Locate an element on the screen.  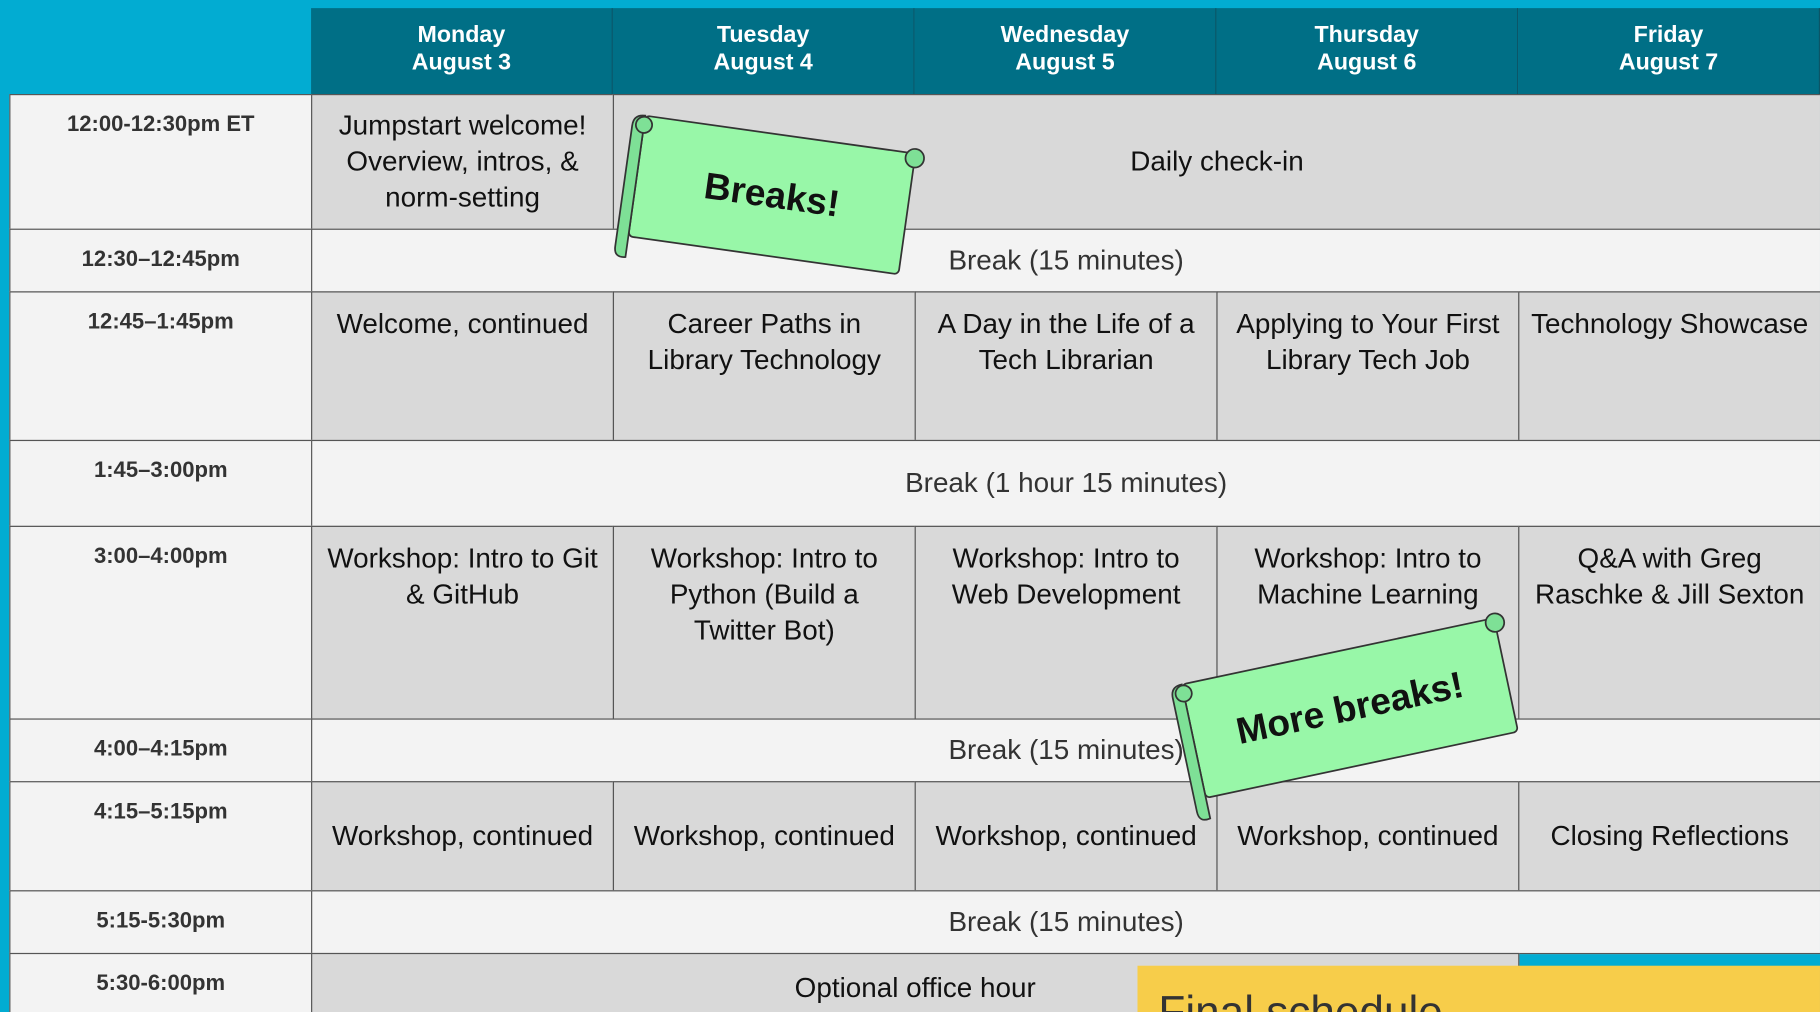
day-name: Wednesday is located at coordinates (1065, 35).